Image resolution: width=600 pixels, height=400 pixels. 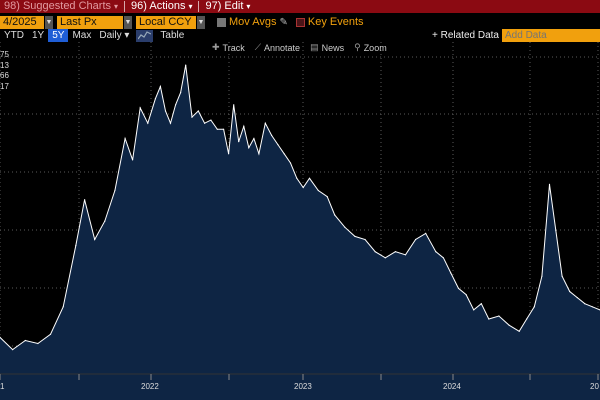 What do you see at coordinates (233, 47) in the screenshot?
I see `track-label: Track` at bounding box center [233, 47].